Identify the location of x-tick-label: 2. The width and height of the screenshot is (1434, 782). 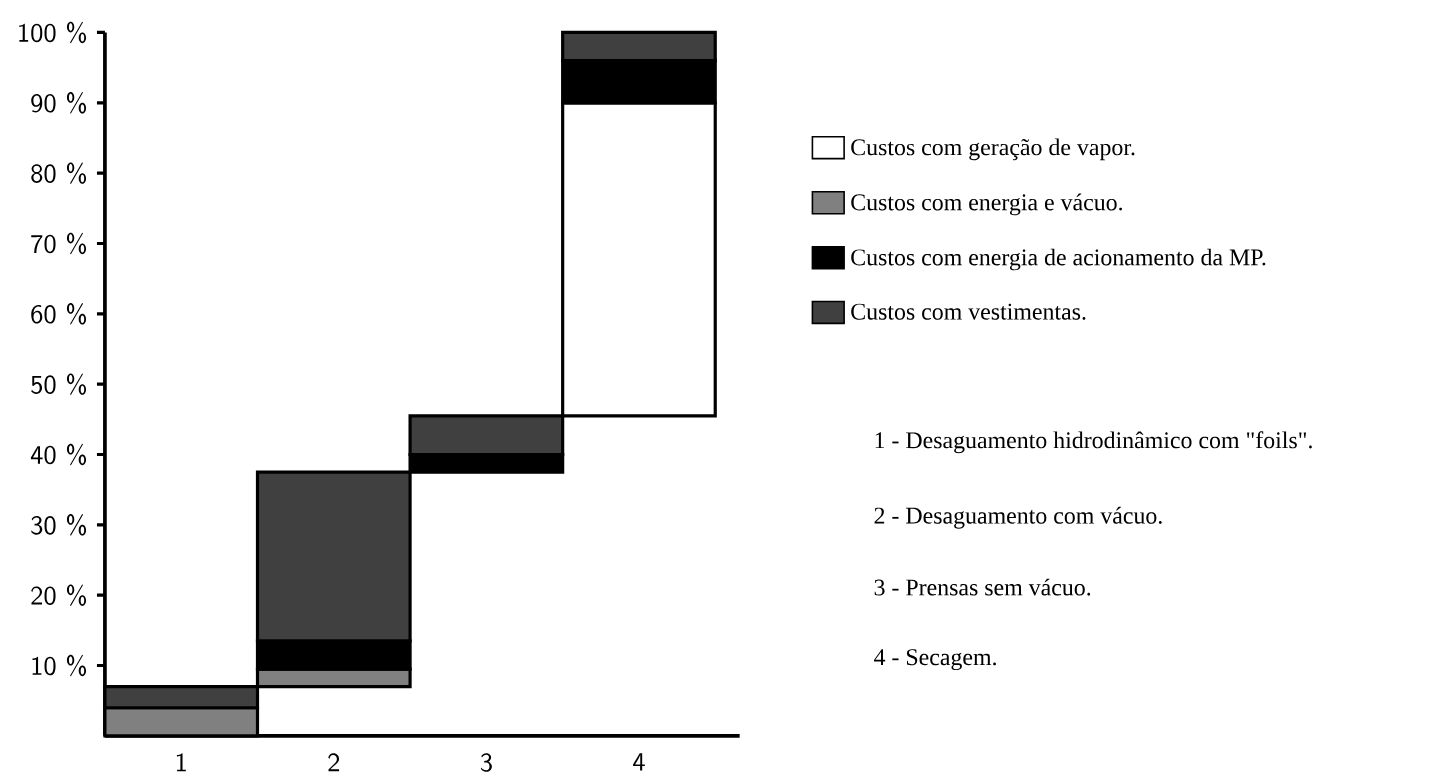
(334, 762).